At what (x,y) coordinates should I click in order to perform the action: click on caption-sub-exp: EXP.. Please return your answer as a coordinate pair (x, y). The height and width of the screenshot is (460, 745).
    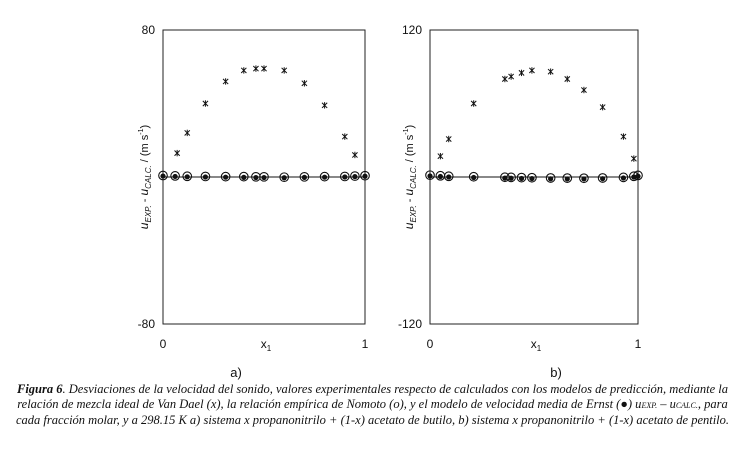
    Looking at the image, I should click on (649, 405).